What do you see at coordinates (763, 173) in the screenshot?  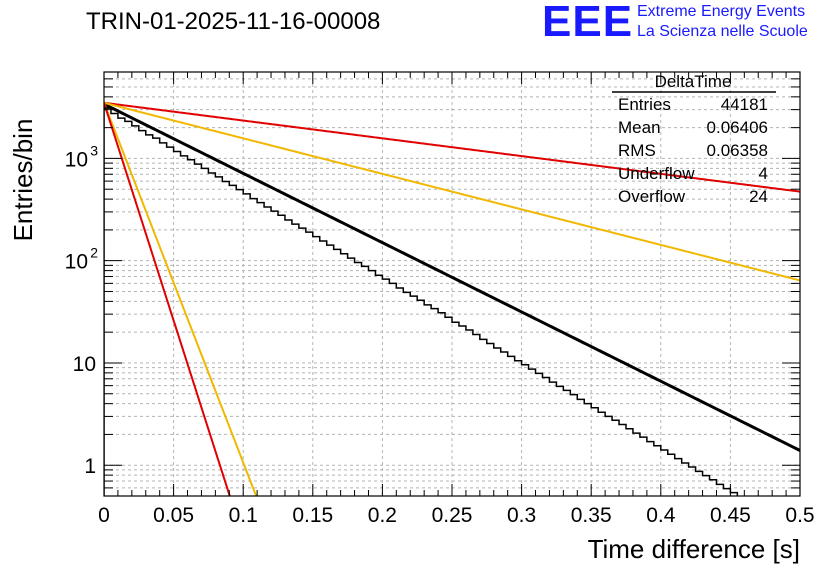 I see `stats-row-value: 4` at bounding box center [763, 173].